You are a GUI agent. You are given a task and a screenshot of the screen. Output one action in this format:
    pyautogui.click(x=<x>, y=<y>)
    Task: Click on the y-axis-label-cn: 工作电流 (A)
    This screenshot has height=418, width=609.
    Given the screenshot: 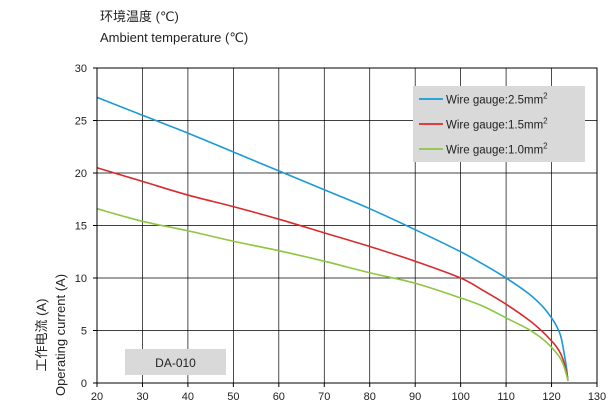 What is the action you would take?
    pyautogui.click(x=41, y=335)
    